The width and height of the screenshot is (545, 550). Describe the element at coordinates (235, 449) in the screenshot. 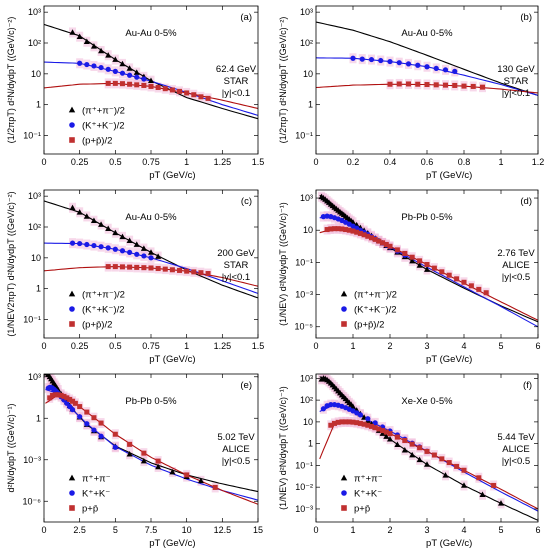

I see `experiment-label: ALICE` at that location.